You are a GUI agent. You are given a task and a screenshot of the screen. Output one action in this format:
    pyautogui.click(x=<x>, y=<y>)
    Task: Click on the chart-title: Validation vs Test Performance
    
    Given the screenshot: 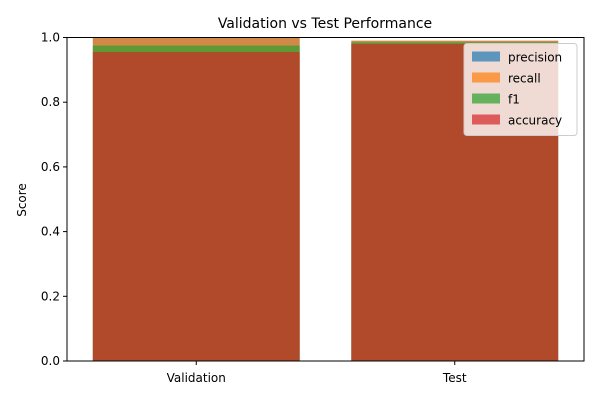 What is the action you would take?
    pyautogui.click(x=325, y=24)
    